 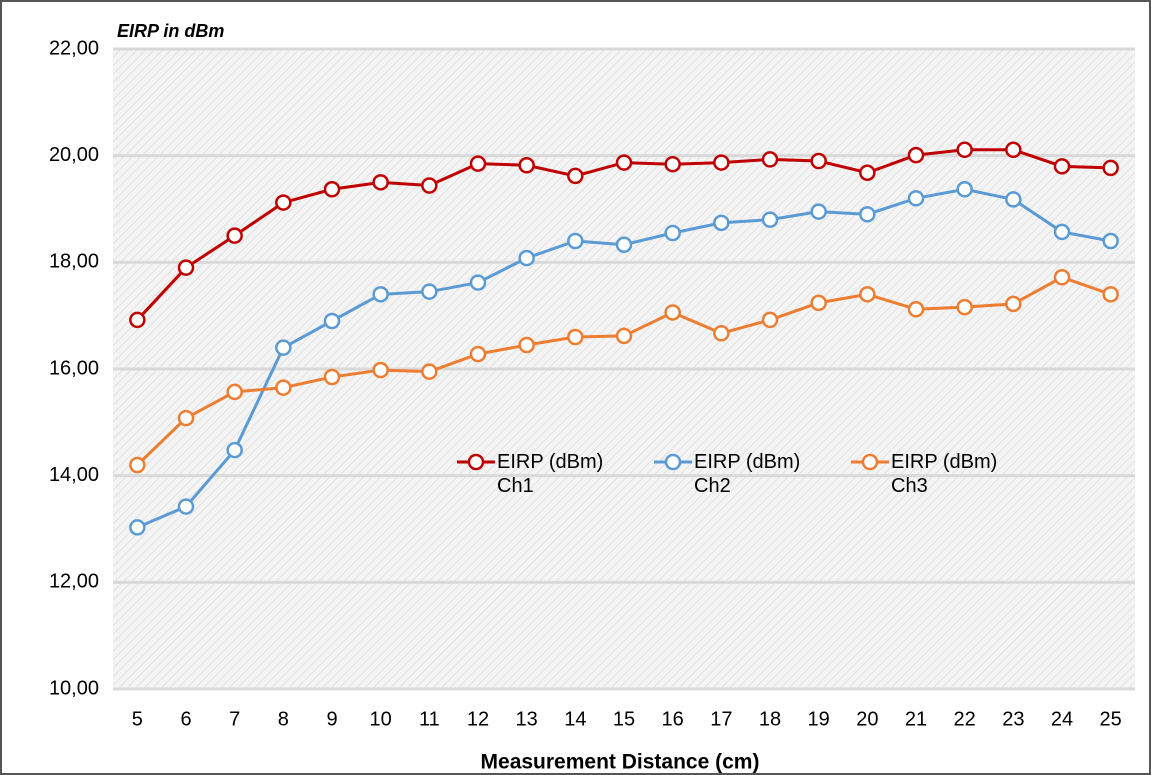 I want to click on x-tick-label: 15, so click(x=624, y=719).